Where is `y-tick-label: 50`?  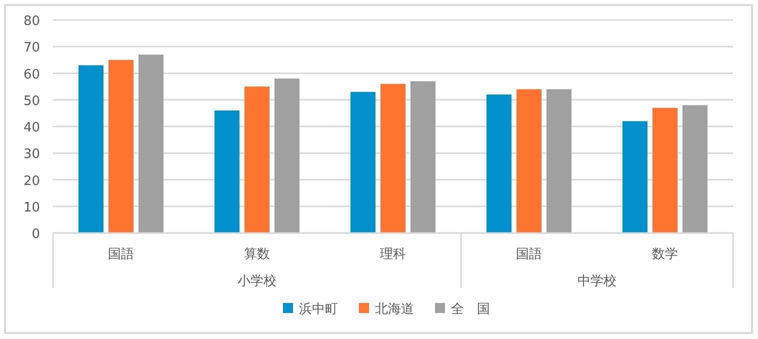 y-tick-label: 50 is located at coordinates (31, 101).